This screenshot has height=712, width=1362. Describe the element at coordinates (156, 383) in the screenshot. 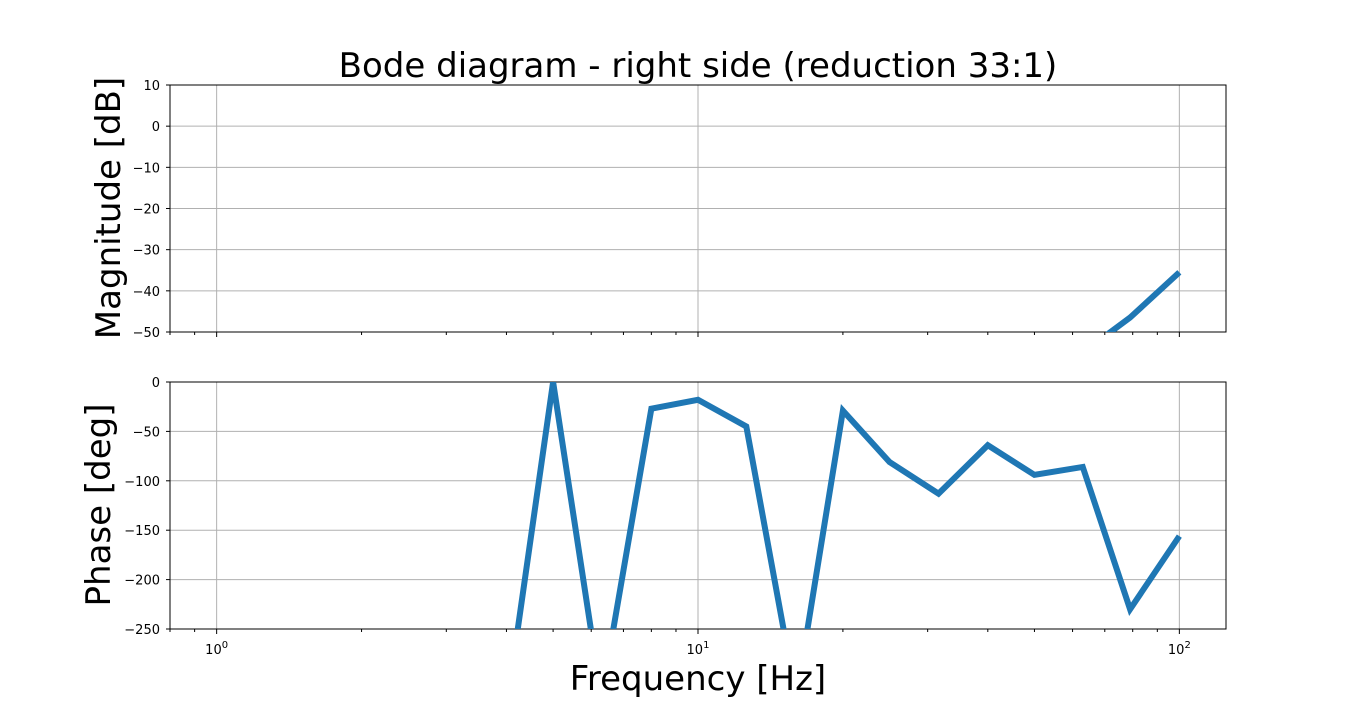

I see `phase-ytick-label: 0` at that location.